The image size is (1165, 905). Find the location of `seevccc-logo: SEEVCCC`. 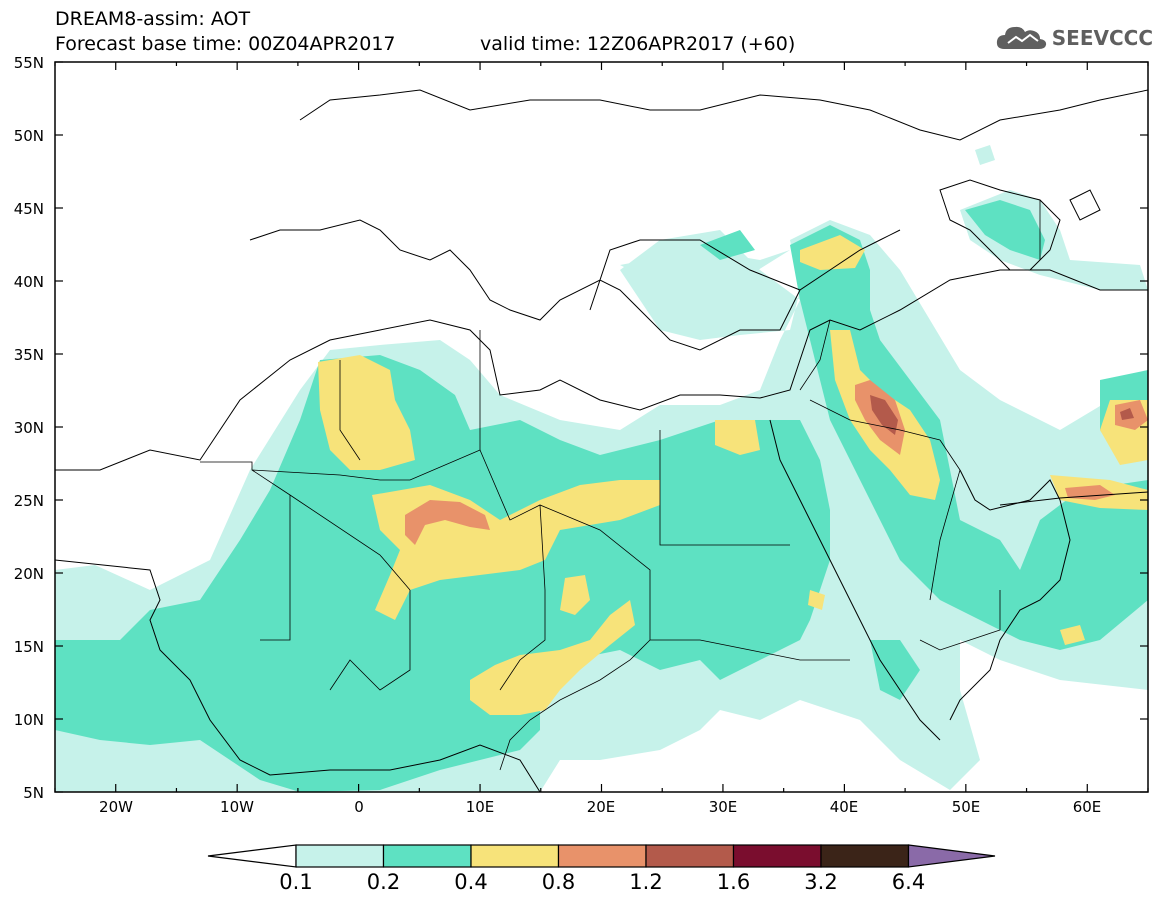

seevccc-logo: SEEVCCC is located at coordinates (1074, 38).